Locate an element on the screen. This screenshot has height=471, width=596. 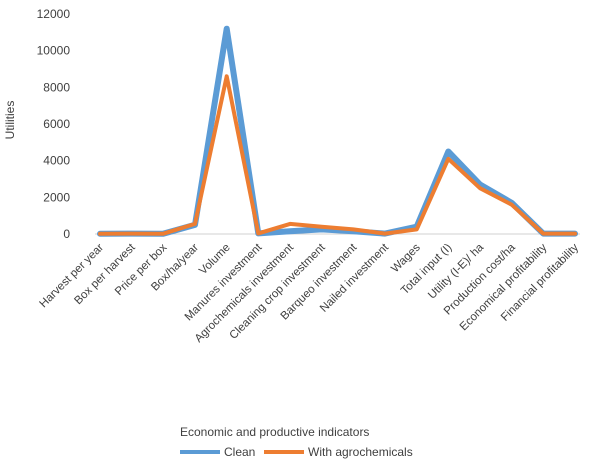
y-axis-title: Utilities is located at coordinates (10, 120).